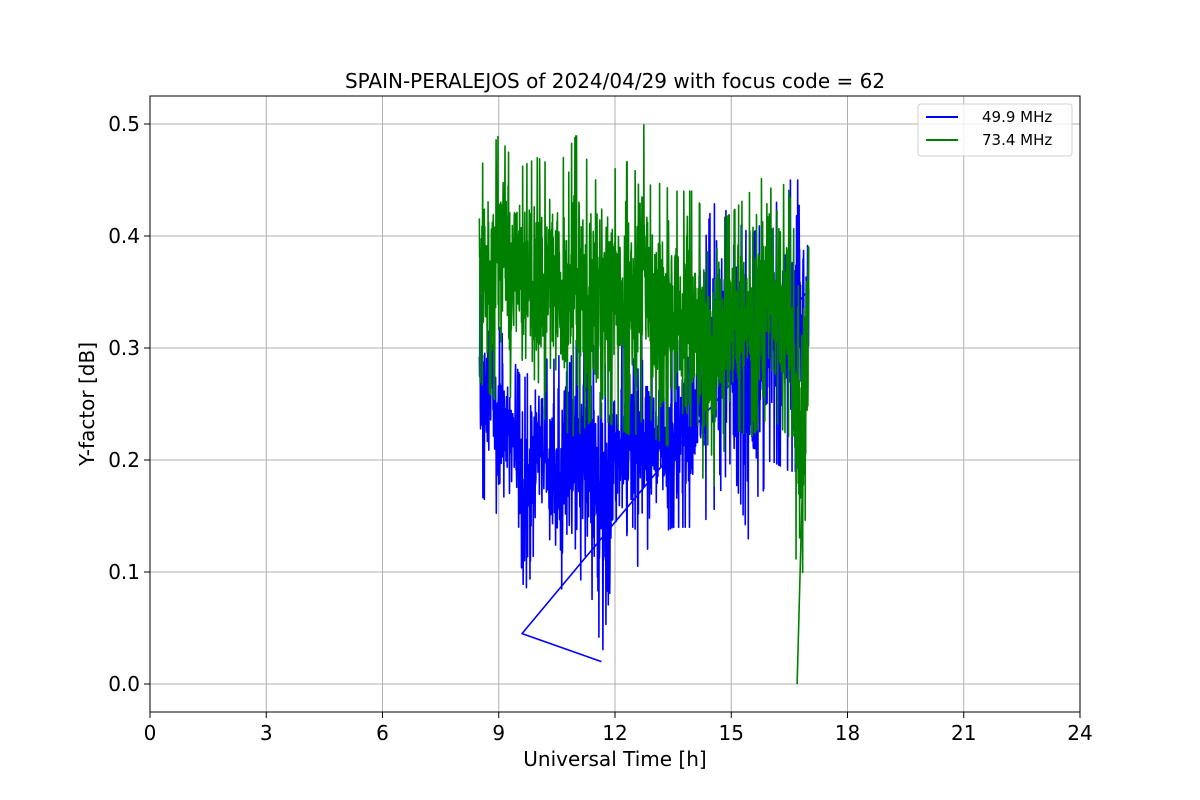 This screenshot has width=1200, height=800. What do you see at coordinates (614, 759) in the screenshot?
I see `x-axis-label: Universal Time [h]` at bounding box center [614, 759].